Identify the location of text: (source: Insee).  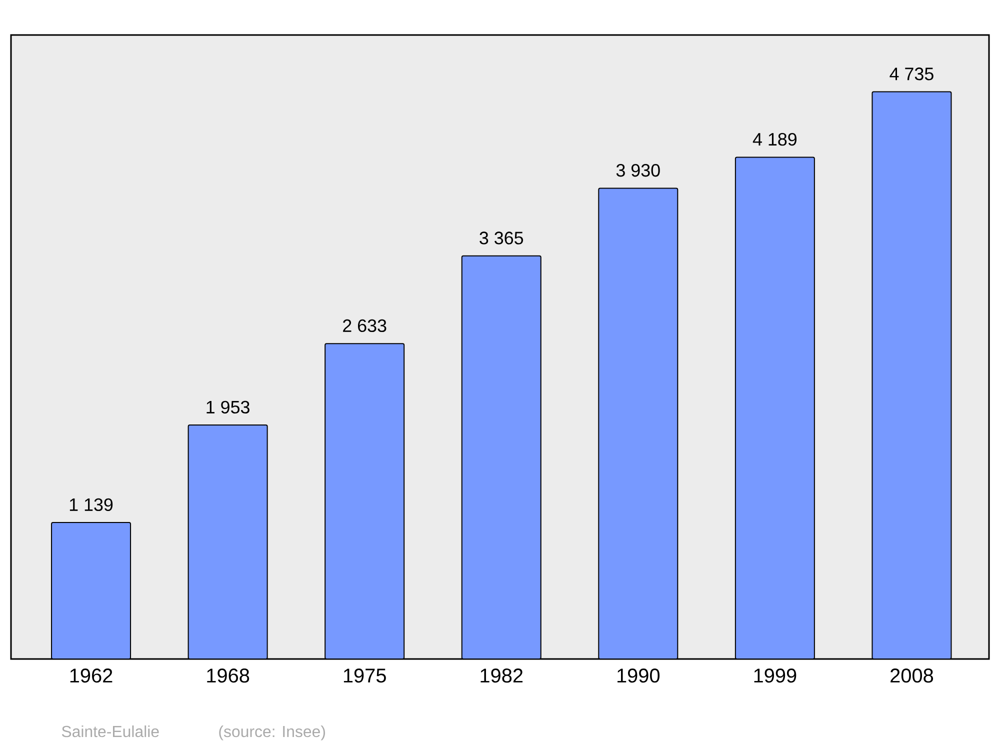
(272, 732).